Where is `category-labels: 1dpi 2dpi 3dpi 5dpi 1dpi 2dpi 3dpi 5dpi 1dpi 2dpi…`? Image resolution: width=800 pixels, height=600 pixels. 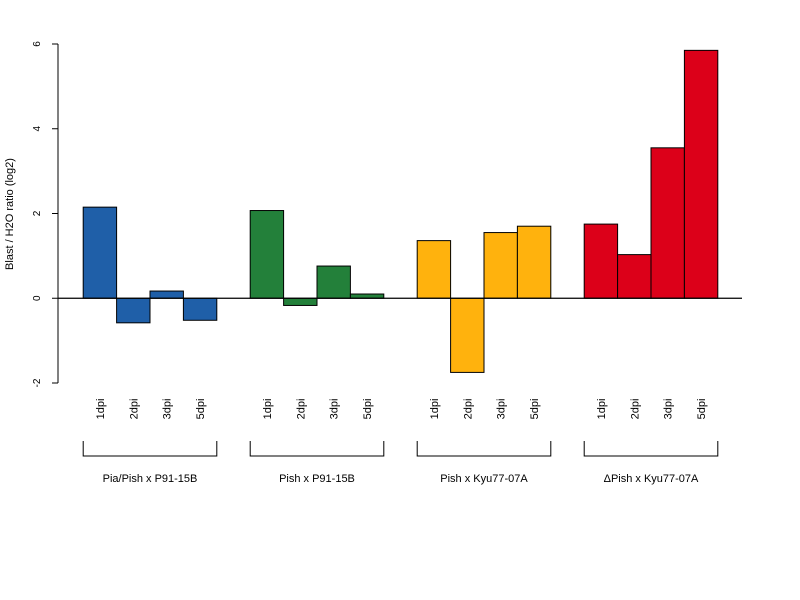 category-labels: 1dpi 2dpi 3dpi 5dpi 1dpi 2dpi 3dpi 5dpi 1dpi 2dpi… is located at coordinates (401, 409).